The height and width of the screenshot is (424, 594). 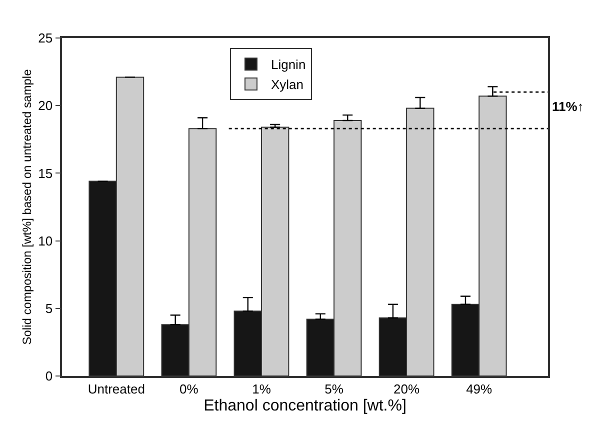 I want to click on y-tick-label: 10, so click(x=45, y=240).